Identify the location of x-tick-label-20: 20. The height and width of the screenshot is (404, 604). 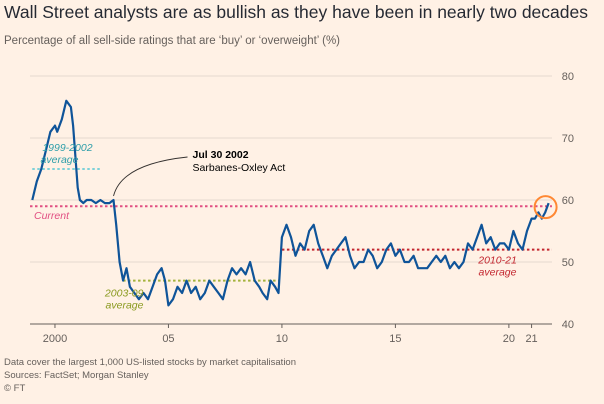
(509, 339).